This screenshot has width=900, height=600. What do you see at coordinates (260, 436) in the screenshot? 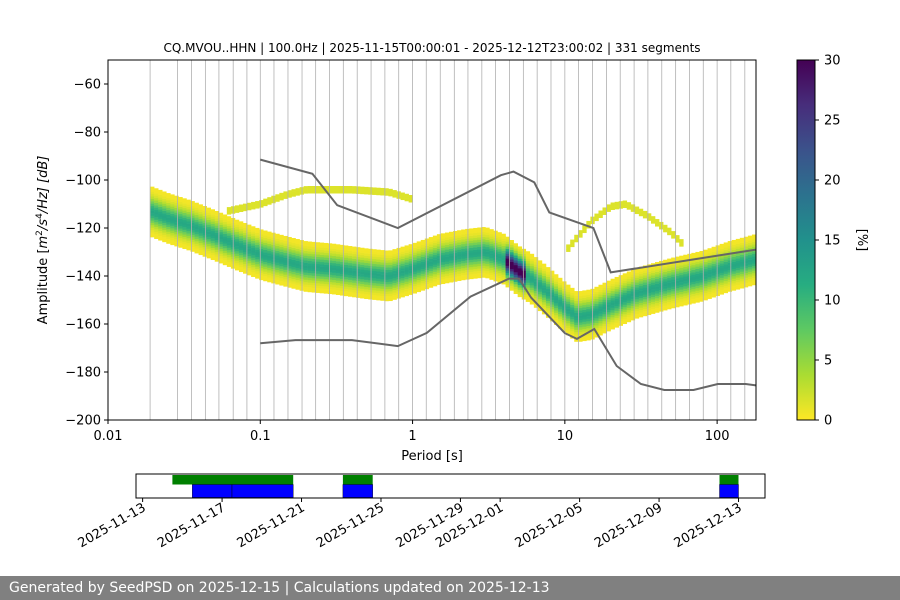
I see `x-tick-label: 0.1` at bounding box center [260, 436].